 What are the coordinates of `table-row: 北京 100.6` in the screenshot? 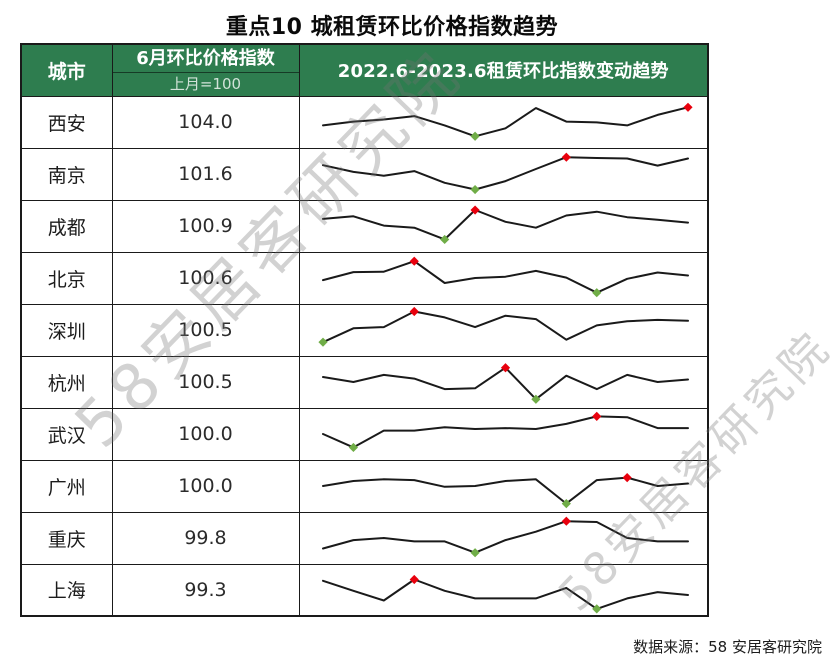 It's located at (364, 278).